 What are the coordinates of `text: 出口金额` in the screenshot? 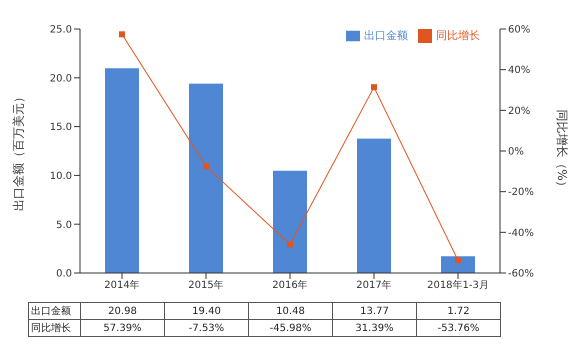 It's located at (51, 311).